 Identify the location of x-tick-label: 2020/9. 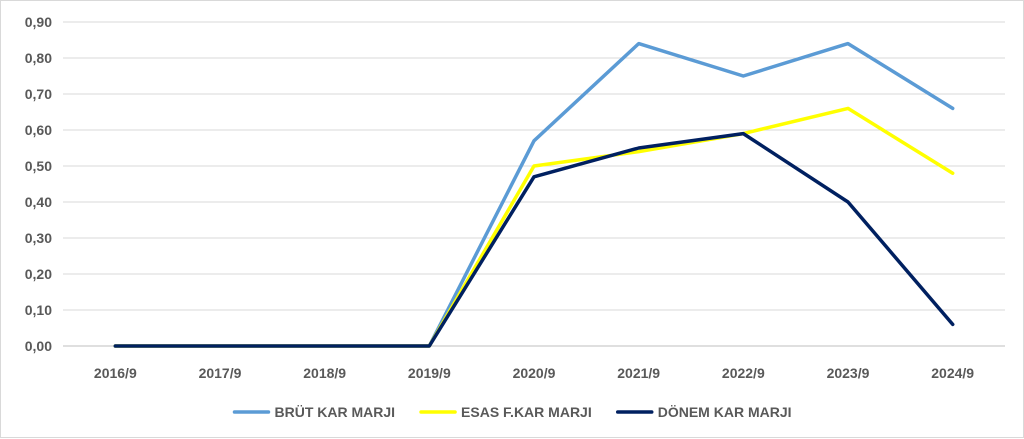
(534, 373).